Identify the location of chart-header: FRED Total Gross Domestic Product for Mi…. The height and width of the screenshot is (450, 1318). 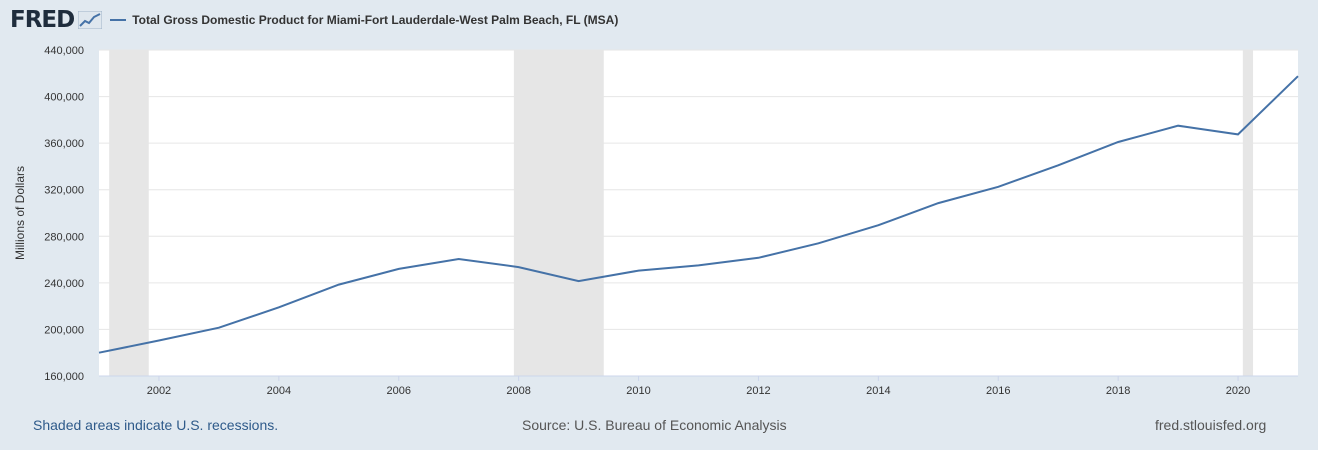
(314, 20).